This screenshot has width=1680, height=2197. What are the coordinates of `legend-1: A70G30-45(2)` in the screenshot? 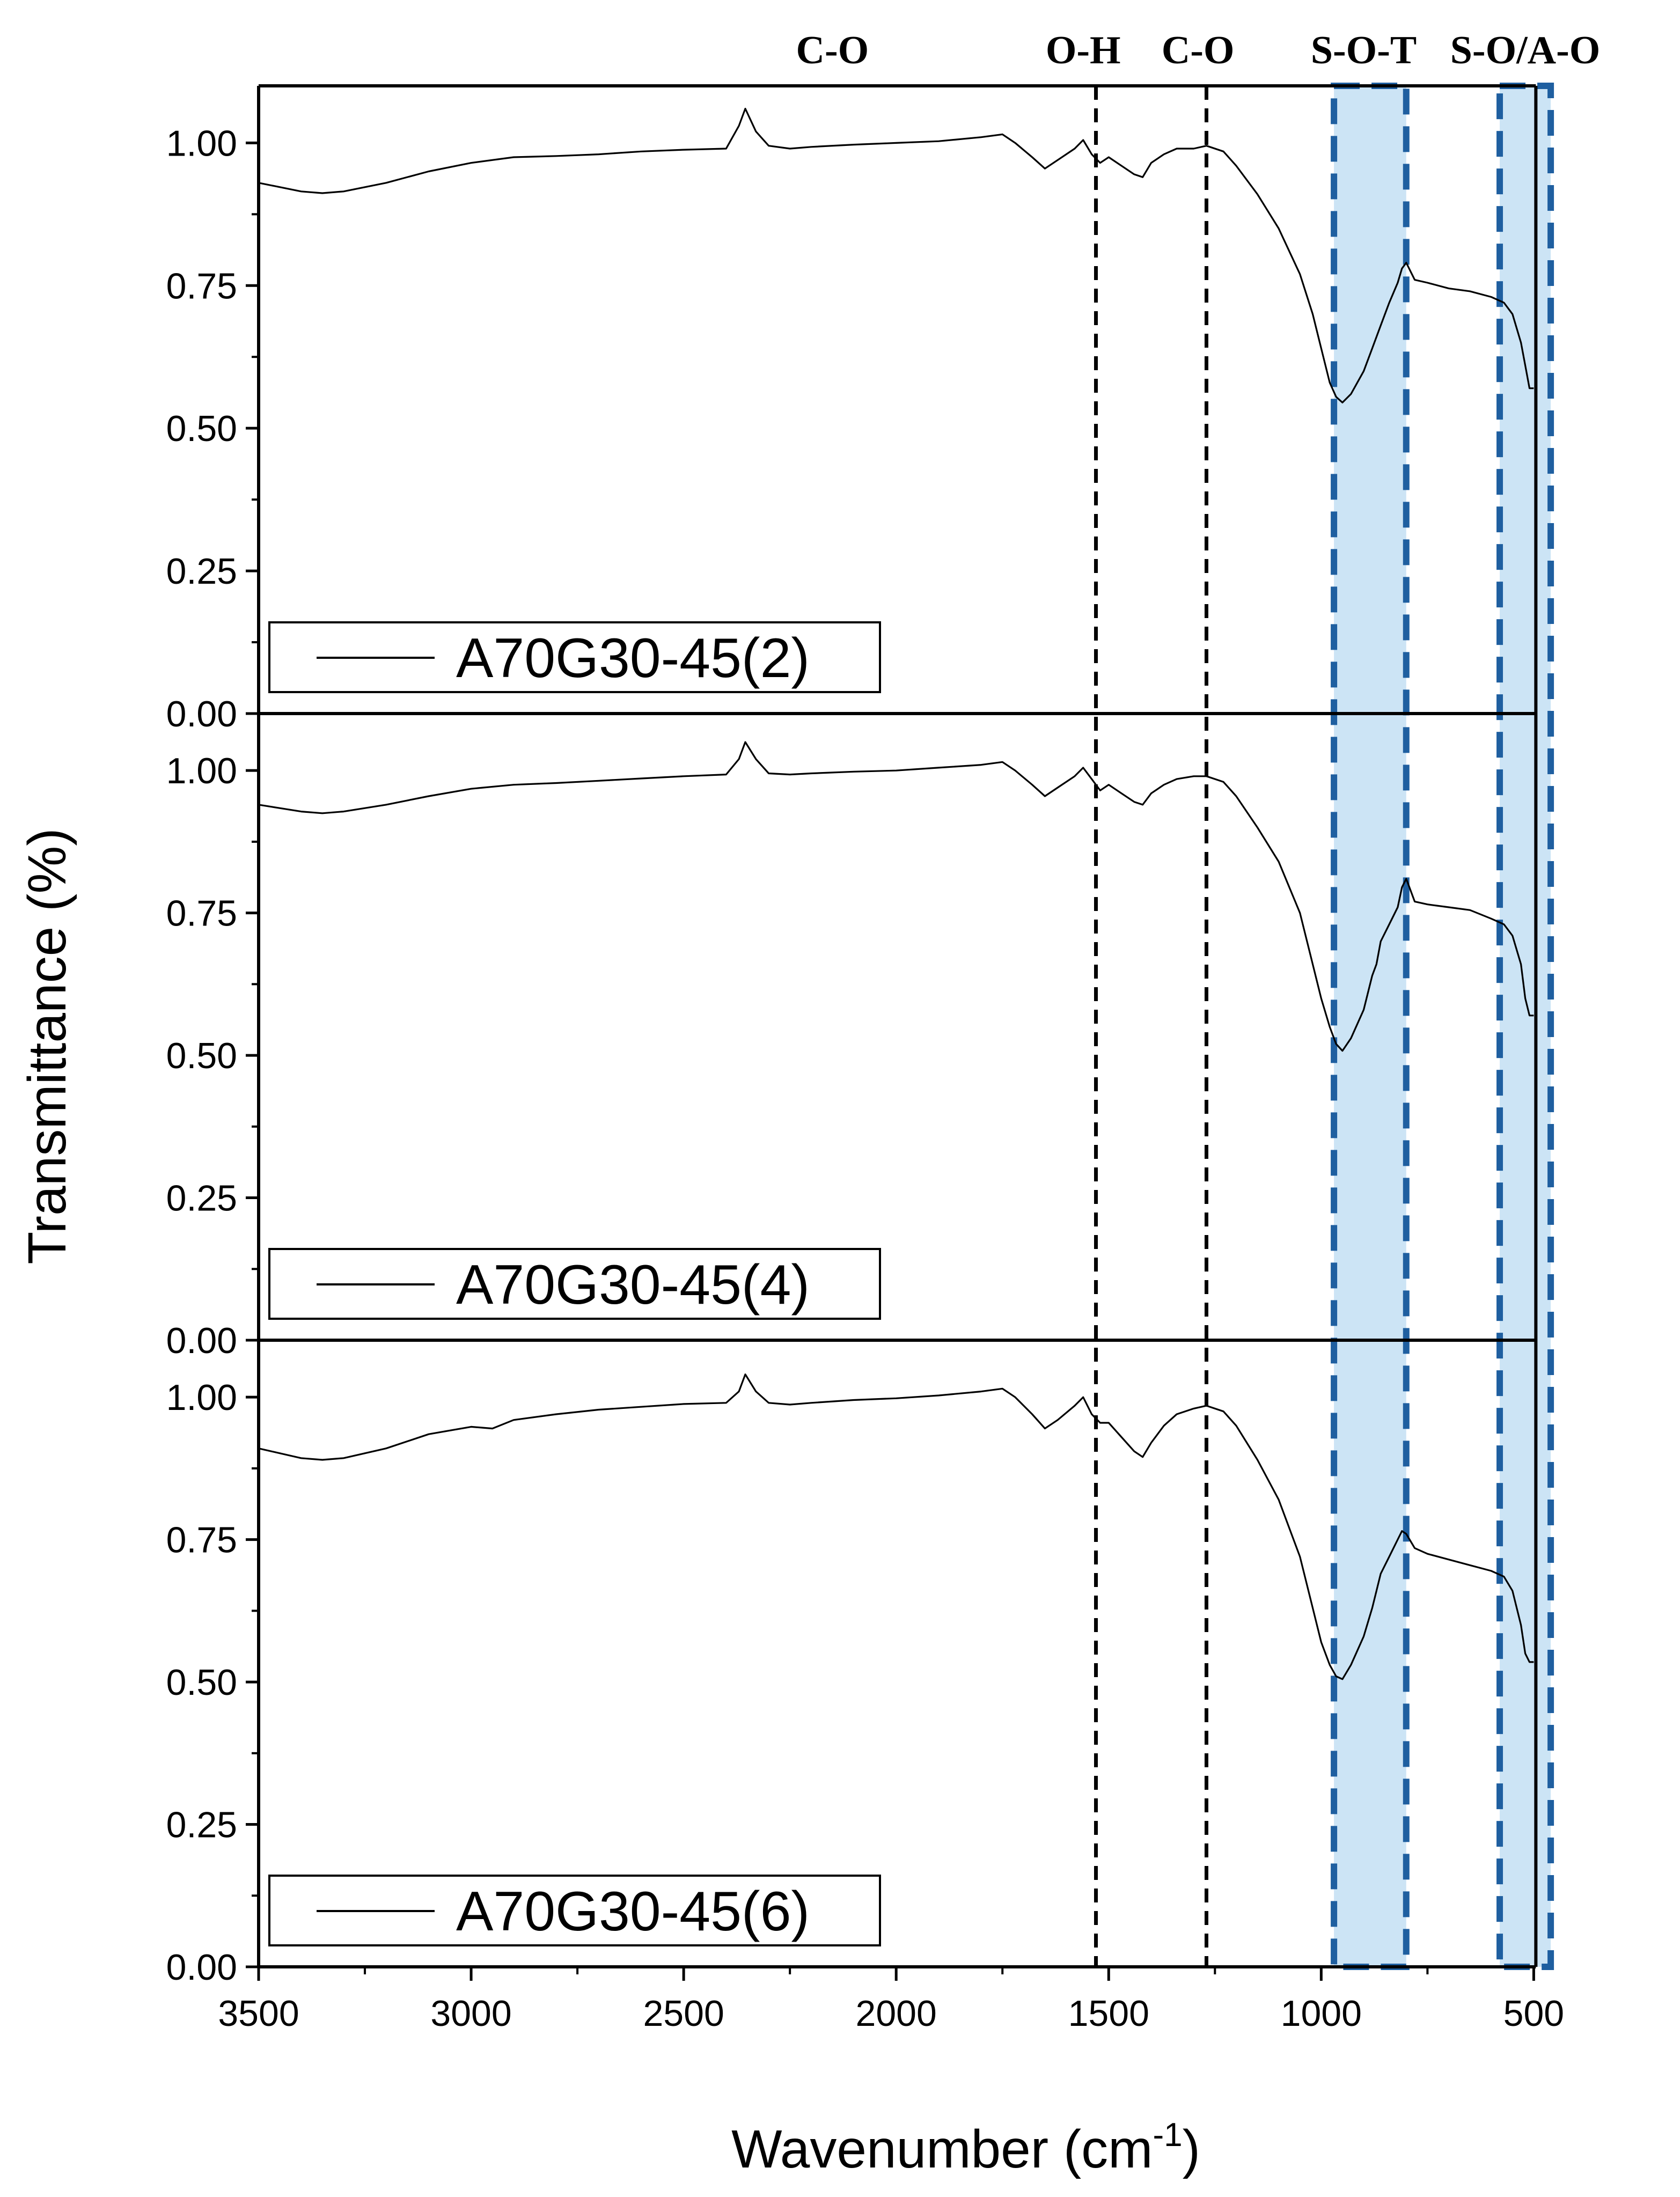 It's located at (574, 657).